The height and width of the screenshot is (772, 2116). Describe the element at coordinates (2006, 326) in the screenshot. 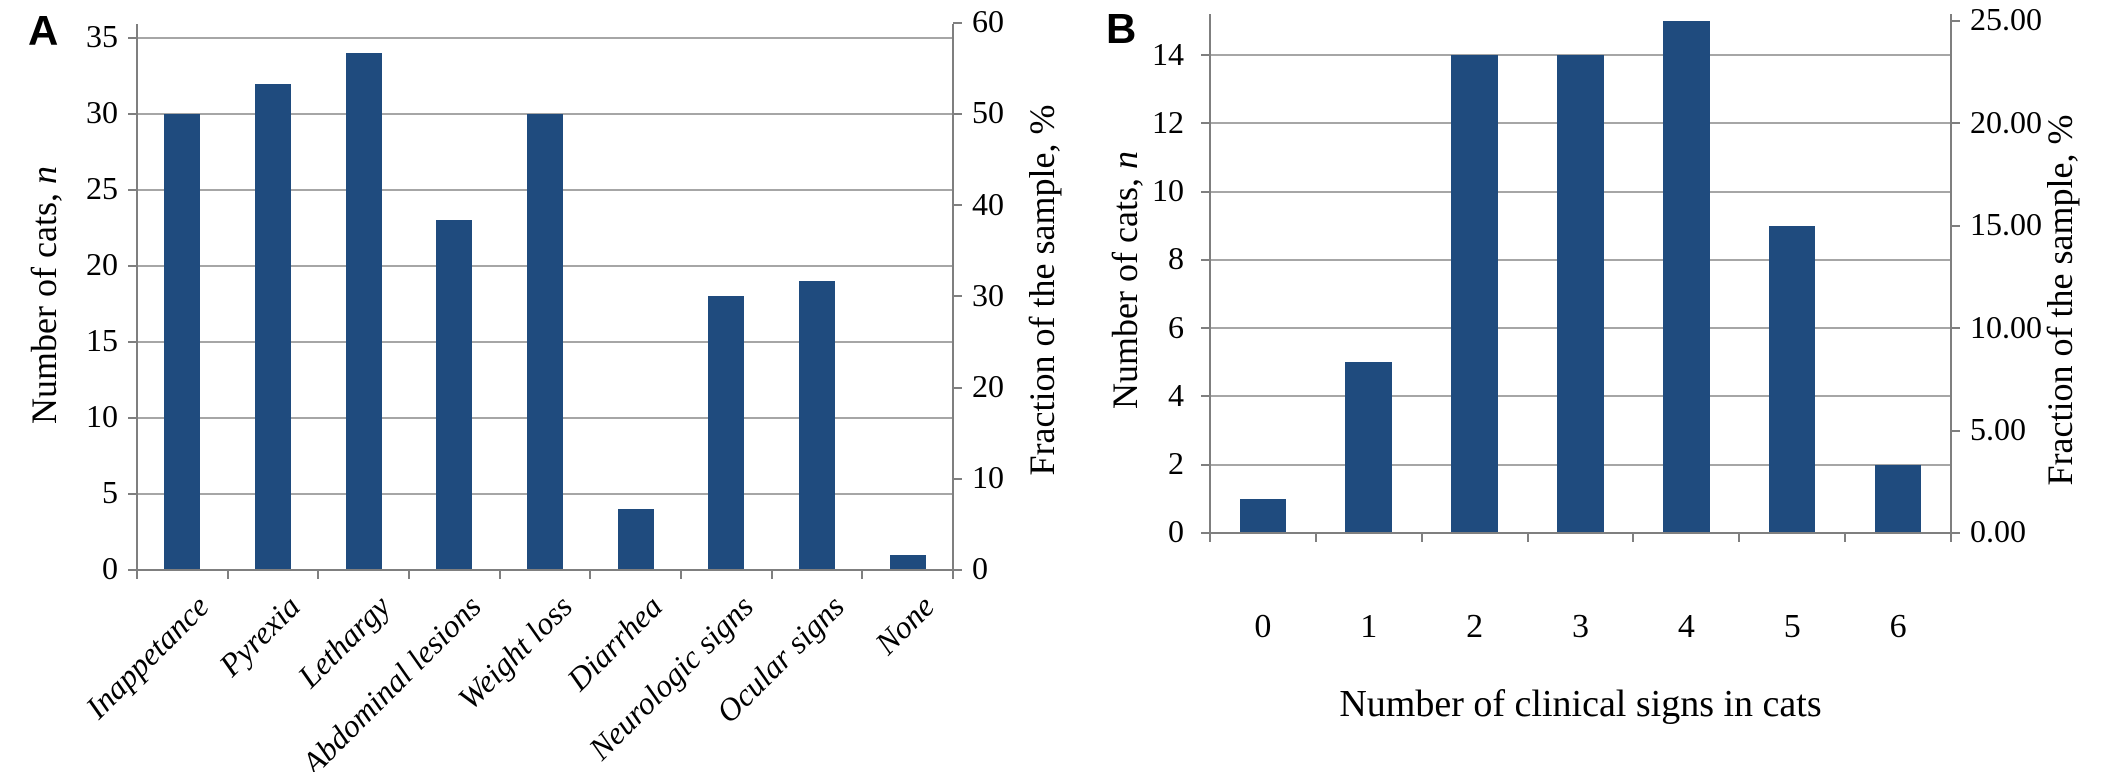

I see `right-tick-label-10: 10.00` at that location.